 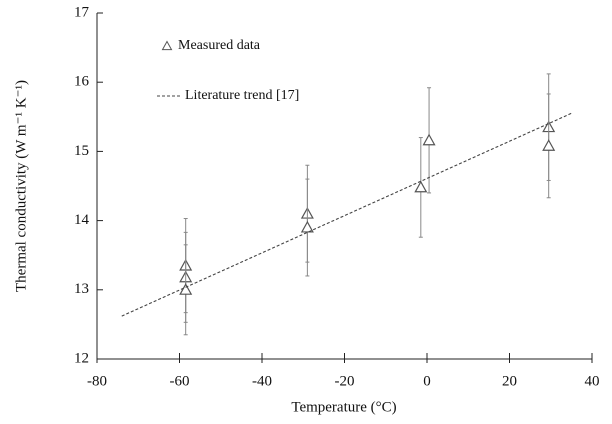 I want to click on x-tick-label: 40, so click(x=592, y=381).